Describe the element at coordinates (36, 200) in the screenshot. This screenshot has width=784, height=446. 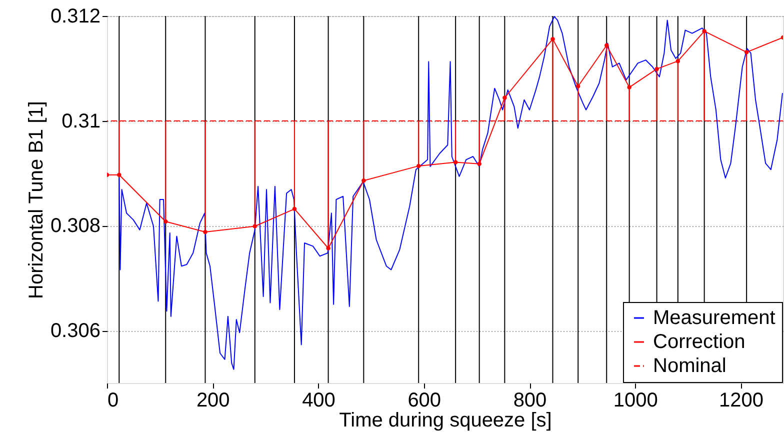
I see `y-axis-title: Horizontal Tune B1 [1]` at that location.